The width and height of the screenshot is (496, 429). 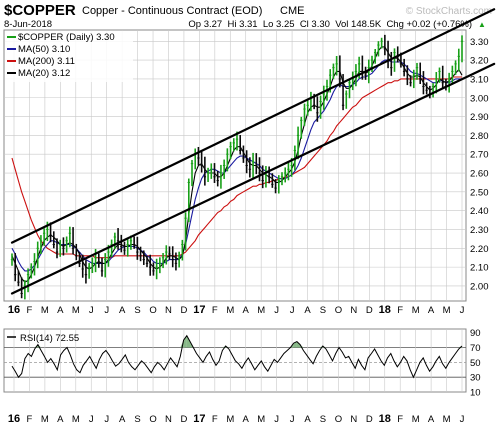 What do you see at coordinates (172, 11) in the screenshot?
I see `instrument-name: Copper - Continuous Contract (EOD)` at bounding box center [172, 11].